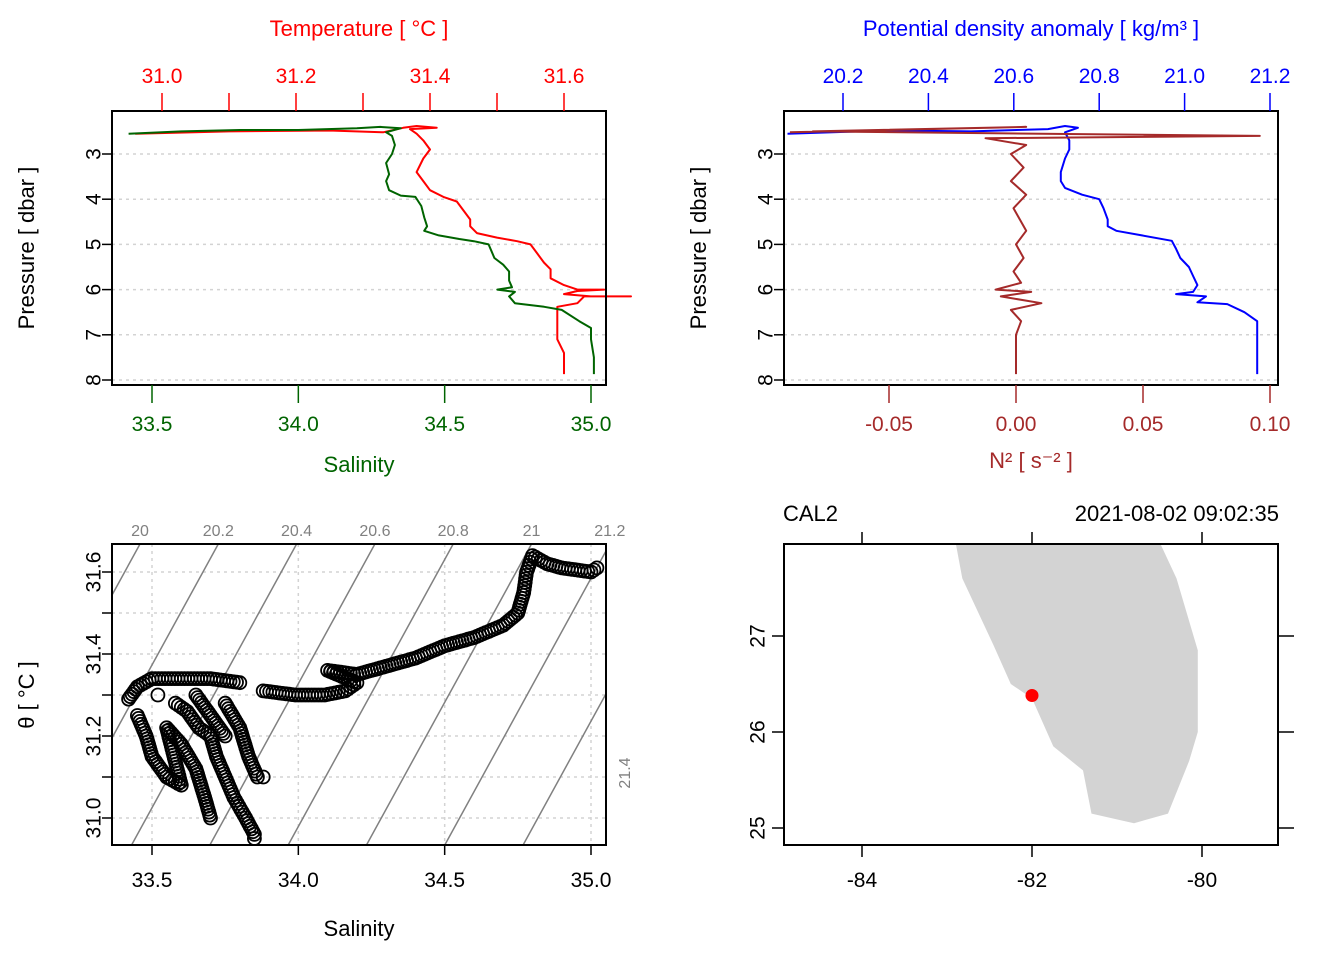  I want to click on salinity-axis-title: Salinity, so click(359, 464).